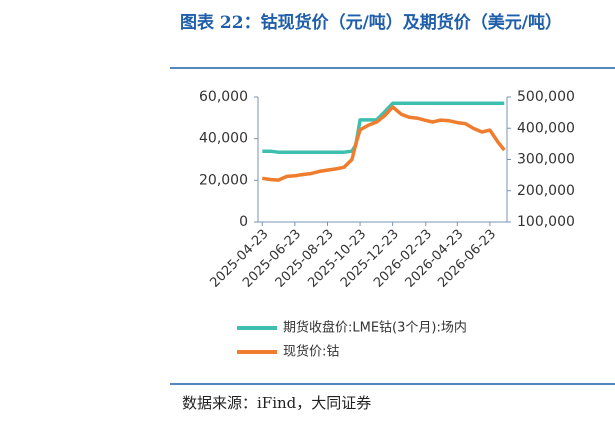 This screenshot has height=423, width=615. I want to click on y2-tick-label: 500,000, so click(546, 97).